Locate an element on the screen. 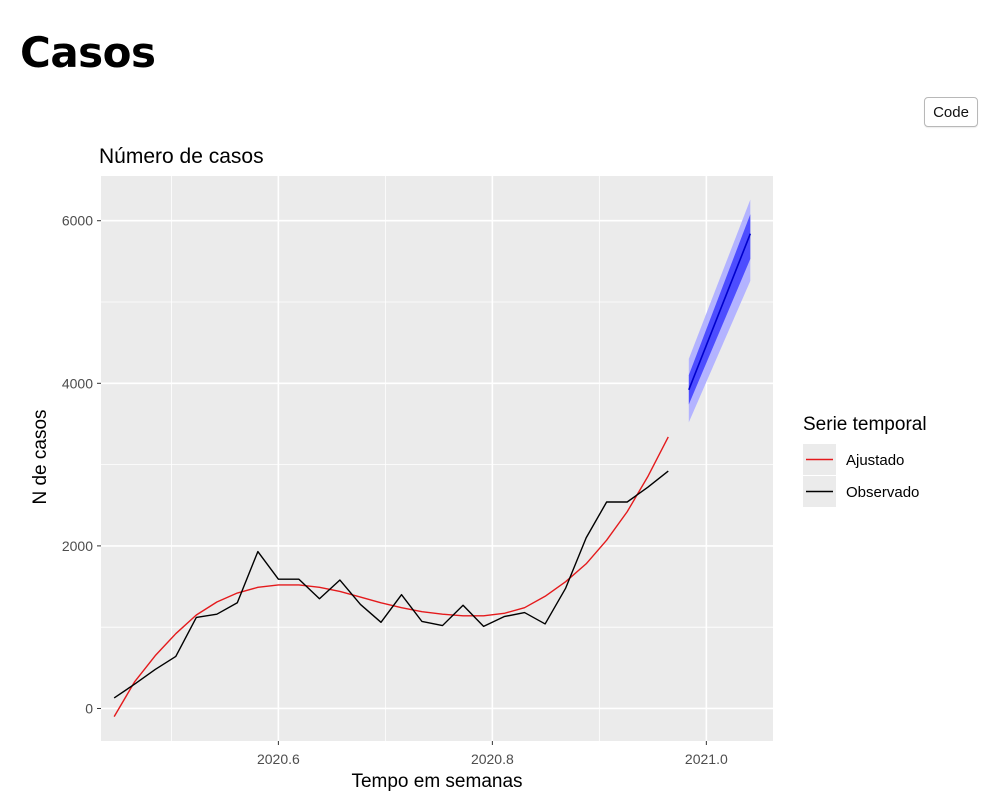  x-tick-label: 2021.0 is located at coordinates (706, 759).